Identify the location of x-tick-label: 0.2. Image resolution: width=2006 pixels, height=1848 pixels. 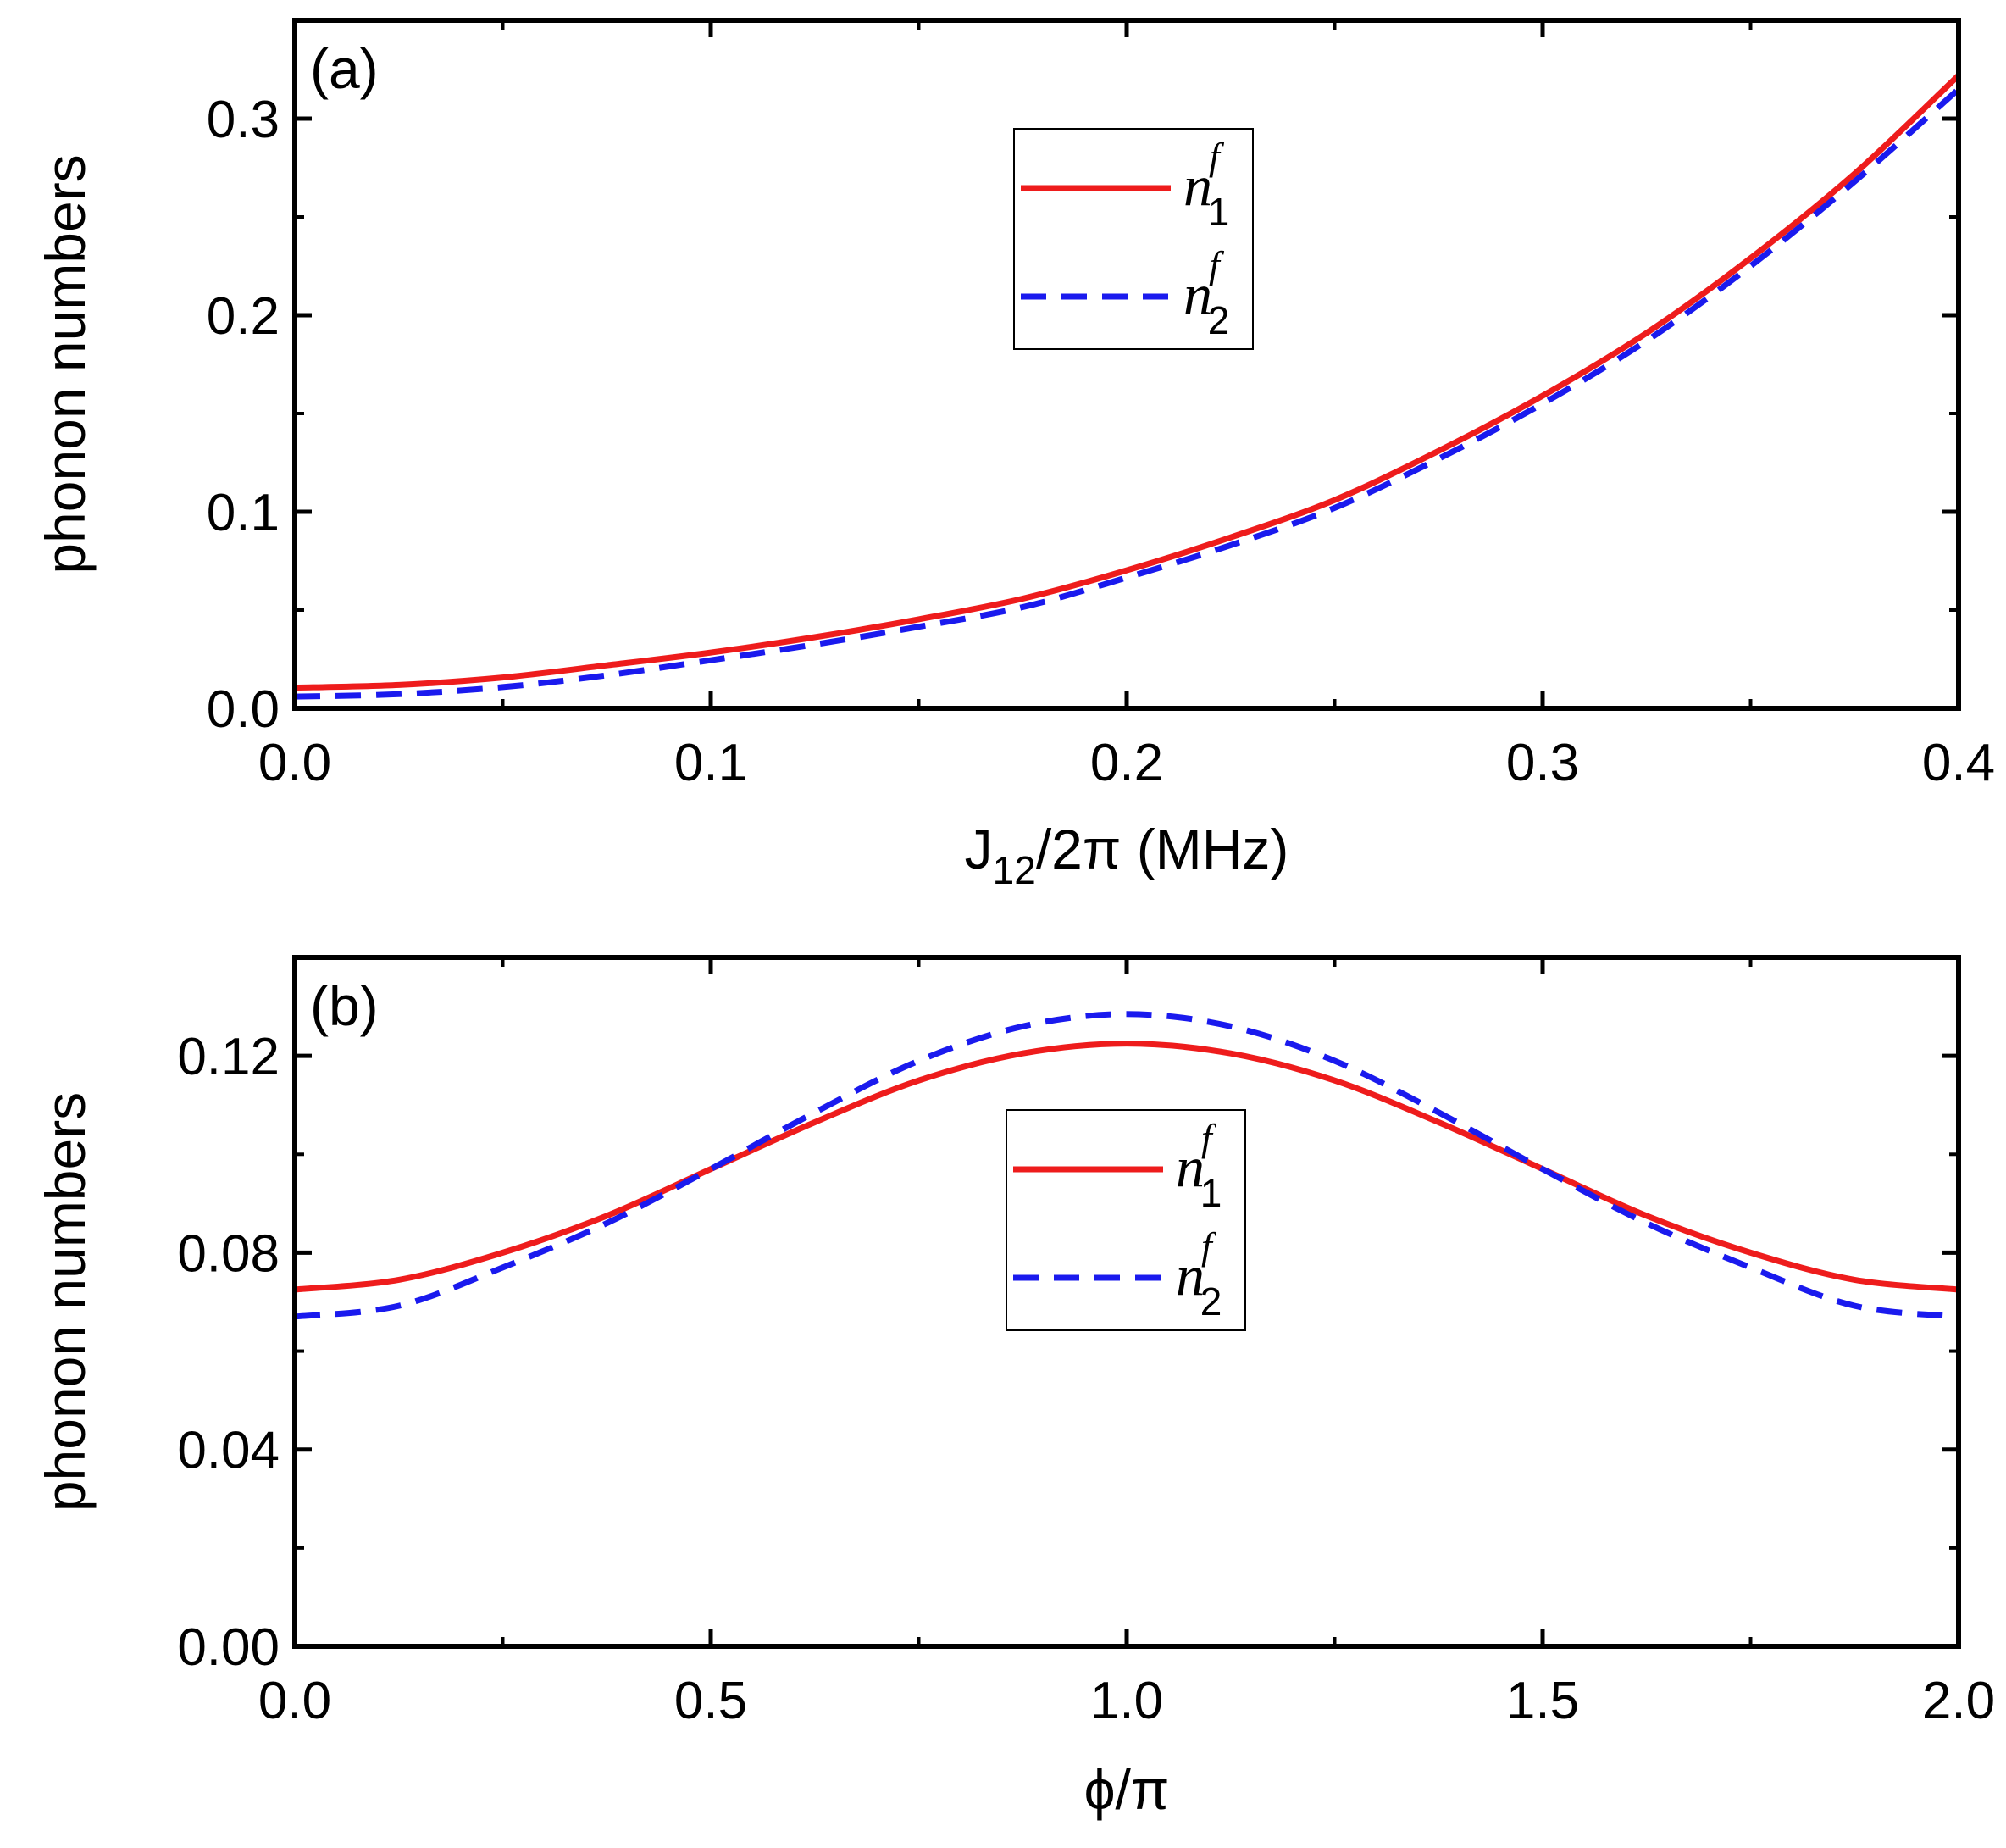
(1126, 763).